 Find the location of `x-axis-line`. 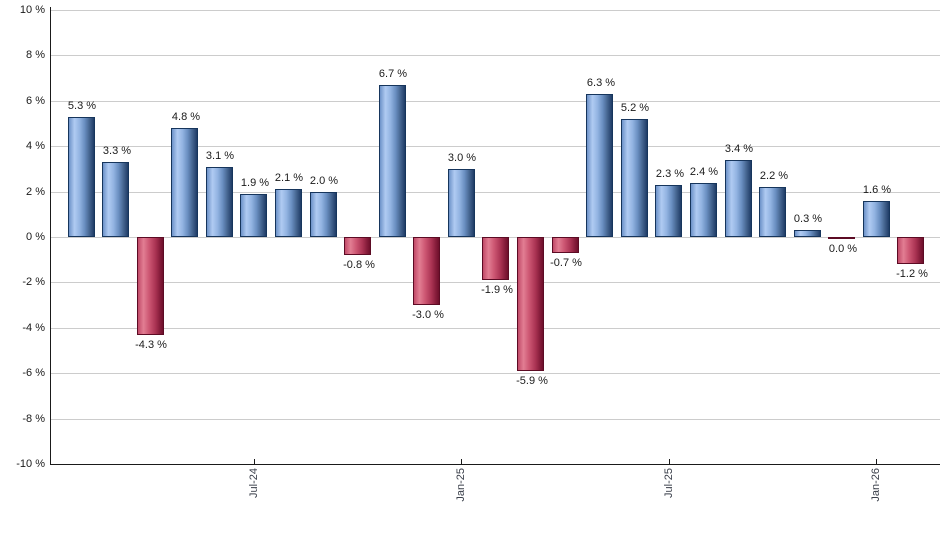

x-axis-line is located at coordinates (495, 464).